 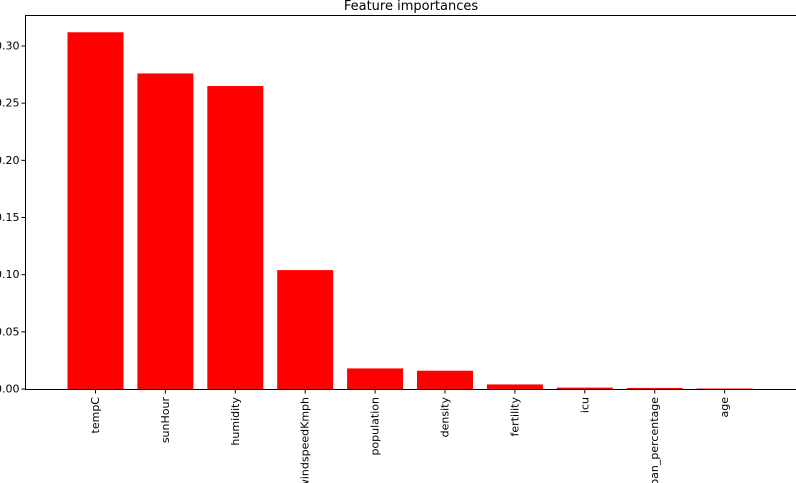 What do you see at coordinates (10, 274) in the screenshot?
I see `y-tick-label: 0.10` at bounding box center [10, 274].